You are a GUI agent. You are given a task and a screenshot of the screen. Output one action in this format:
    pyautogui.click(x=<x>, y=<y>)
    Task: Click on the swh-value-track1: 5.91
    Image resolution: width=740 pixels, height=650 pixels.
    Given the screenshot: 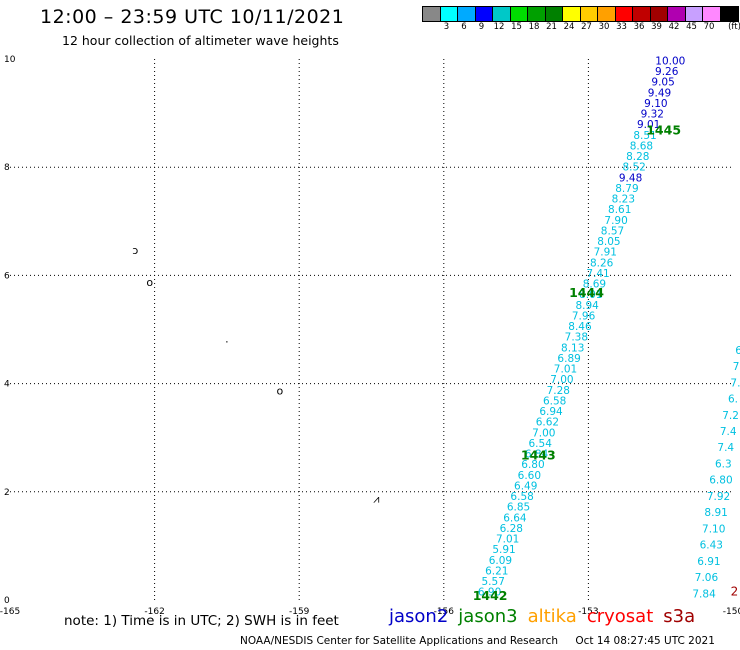 What is the action you would take?
    pyautogui.click(x=503, y=550)
    